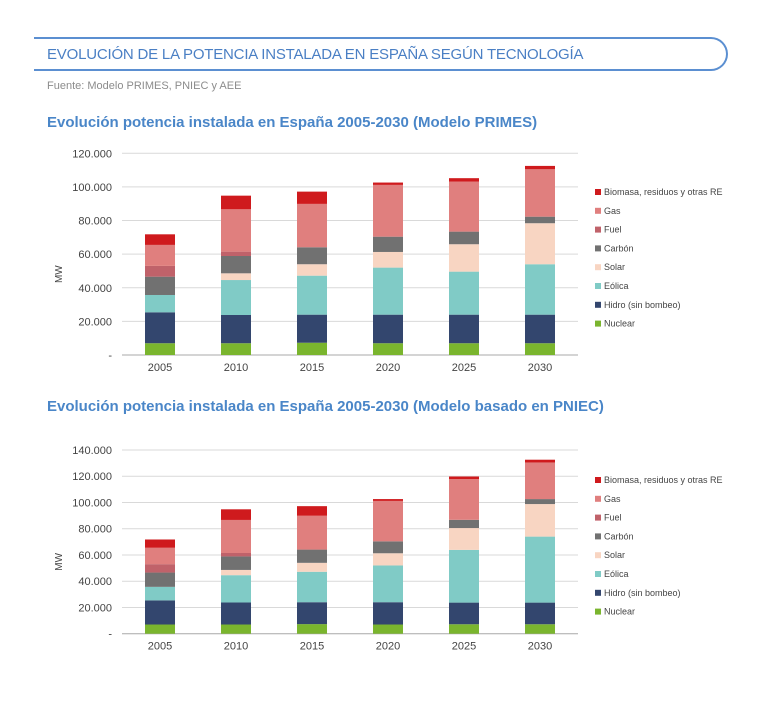  What do you see at coordinates (95, 222) in the screenshot?
I see `y-tick-label: 80.000` at bounding box center [95, 222].